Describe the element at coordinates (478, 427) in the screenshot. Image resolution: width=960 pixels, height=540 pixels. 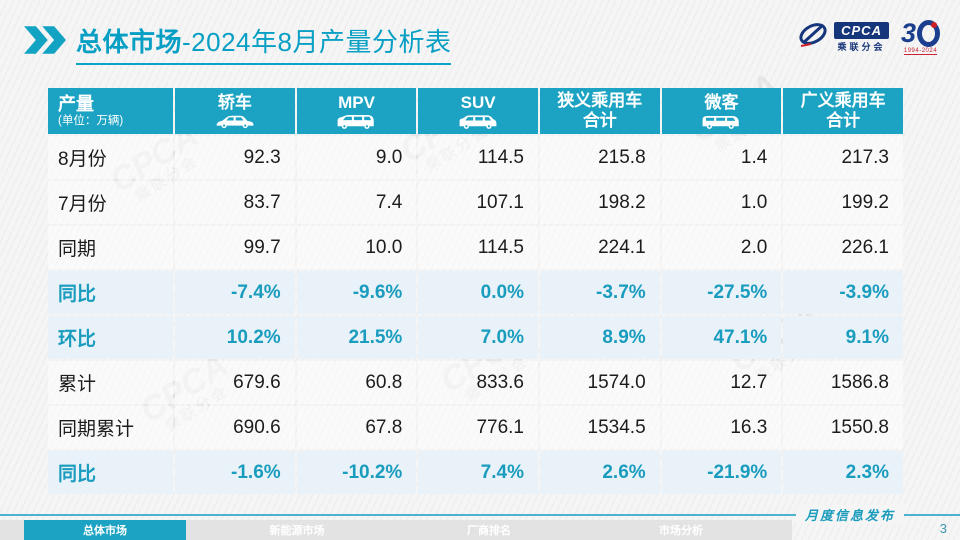
I see `table-cell: 776.1` at that location.